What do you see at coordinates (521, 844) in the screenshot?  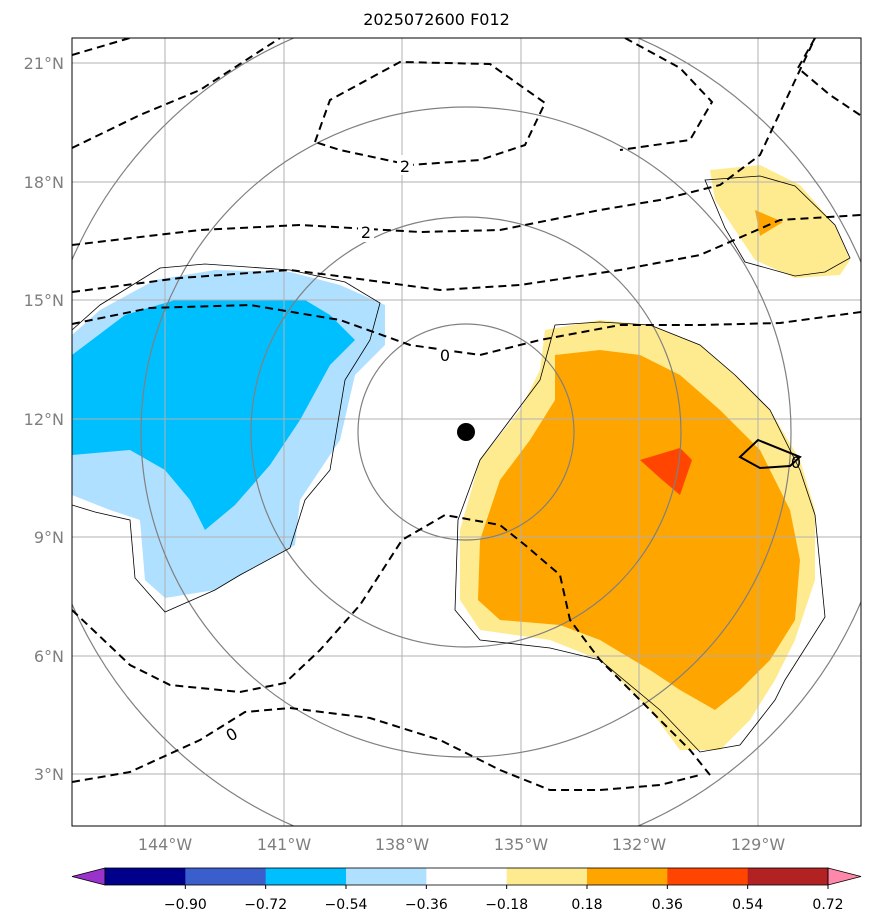 I see `lon-label: 135°W` at bounding box center [521, 844].